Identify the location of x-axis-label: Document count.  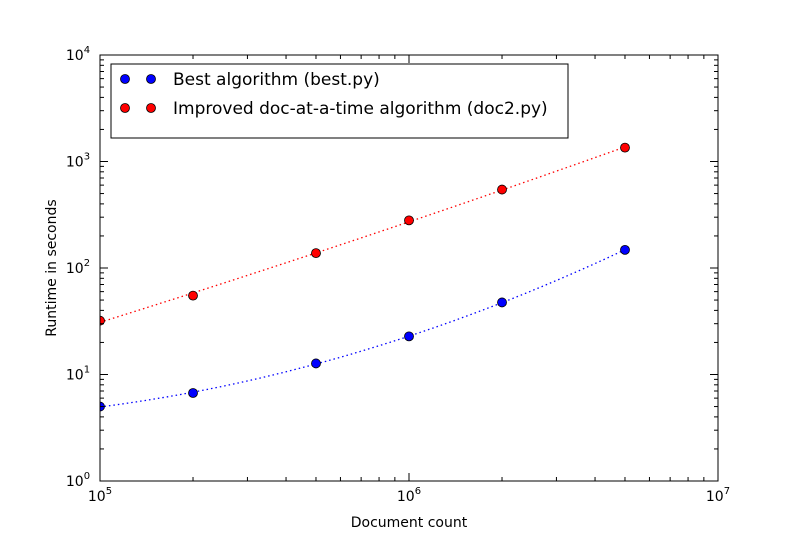
(409, 523).